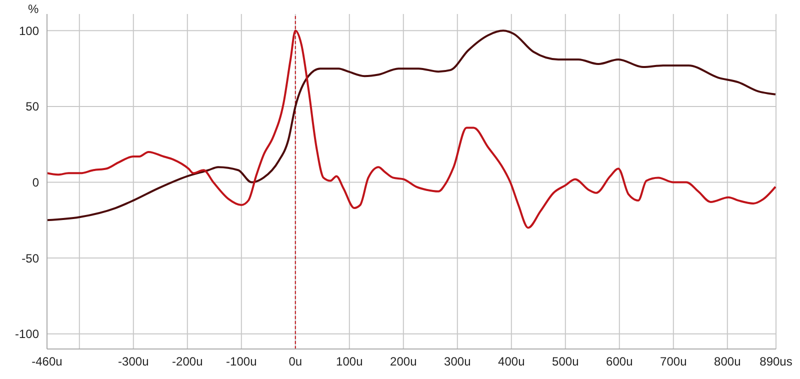  I want to click on x-tick-label: 500u, so click(565, 361).